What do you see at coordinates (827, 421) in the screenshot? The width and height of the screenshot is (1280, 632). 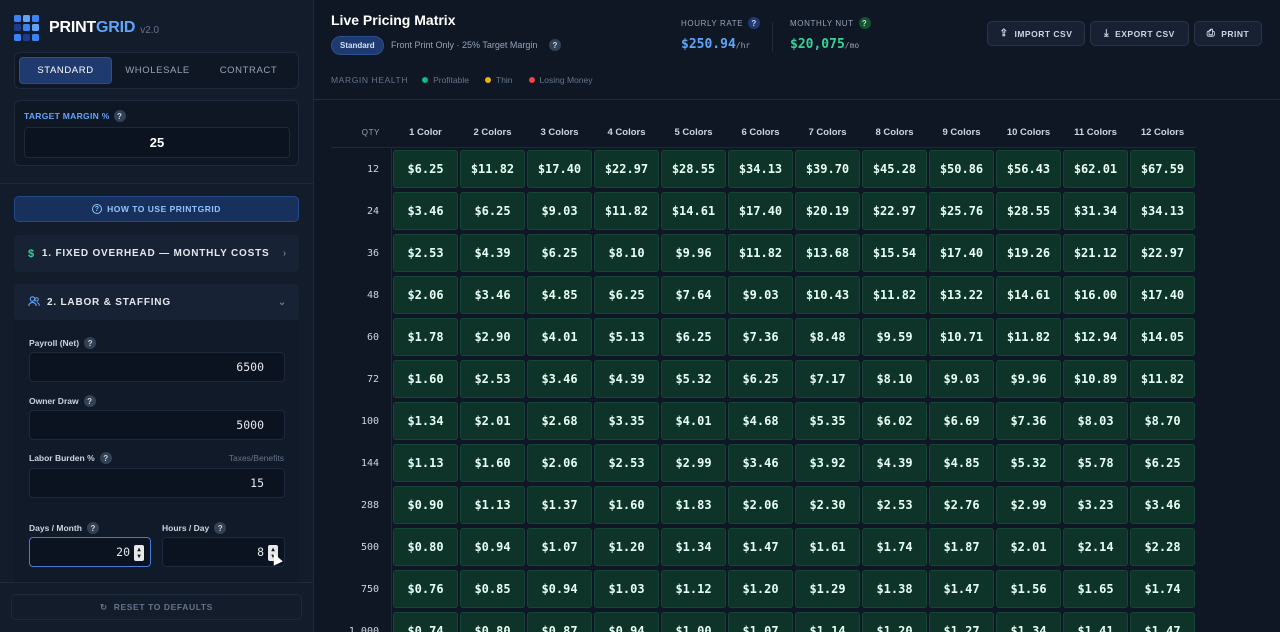 I see `price-cell: $5.35` at bounding box center [827, 421].